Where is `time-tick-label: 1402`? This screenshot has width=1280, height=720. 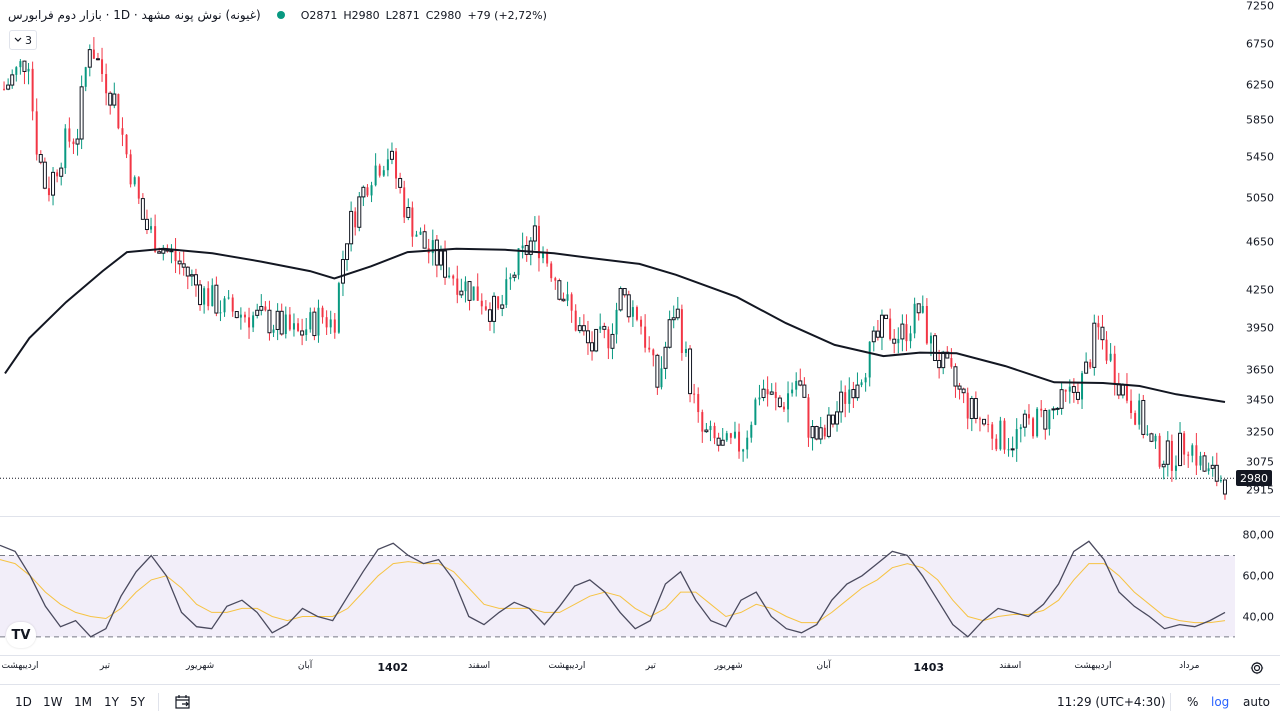 time-tick-label: 1402 is located at coordinates (393, 667).